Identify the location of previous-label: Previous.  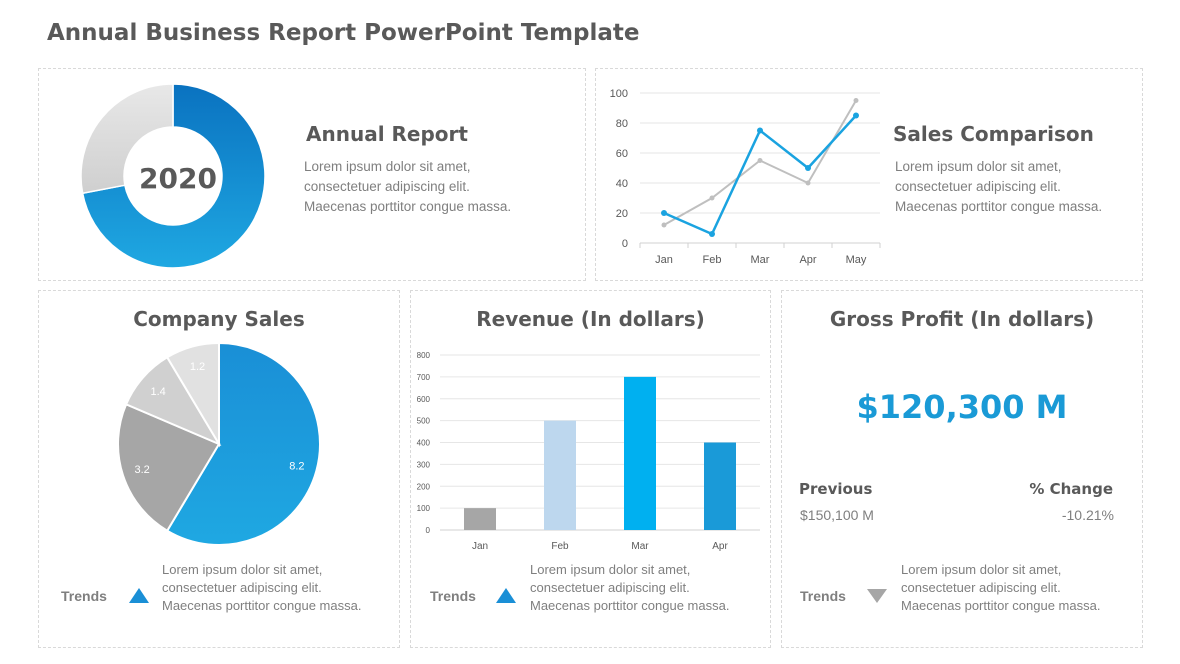
(836, 489).